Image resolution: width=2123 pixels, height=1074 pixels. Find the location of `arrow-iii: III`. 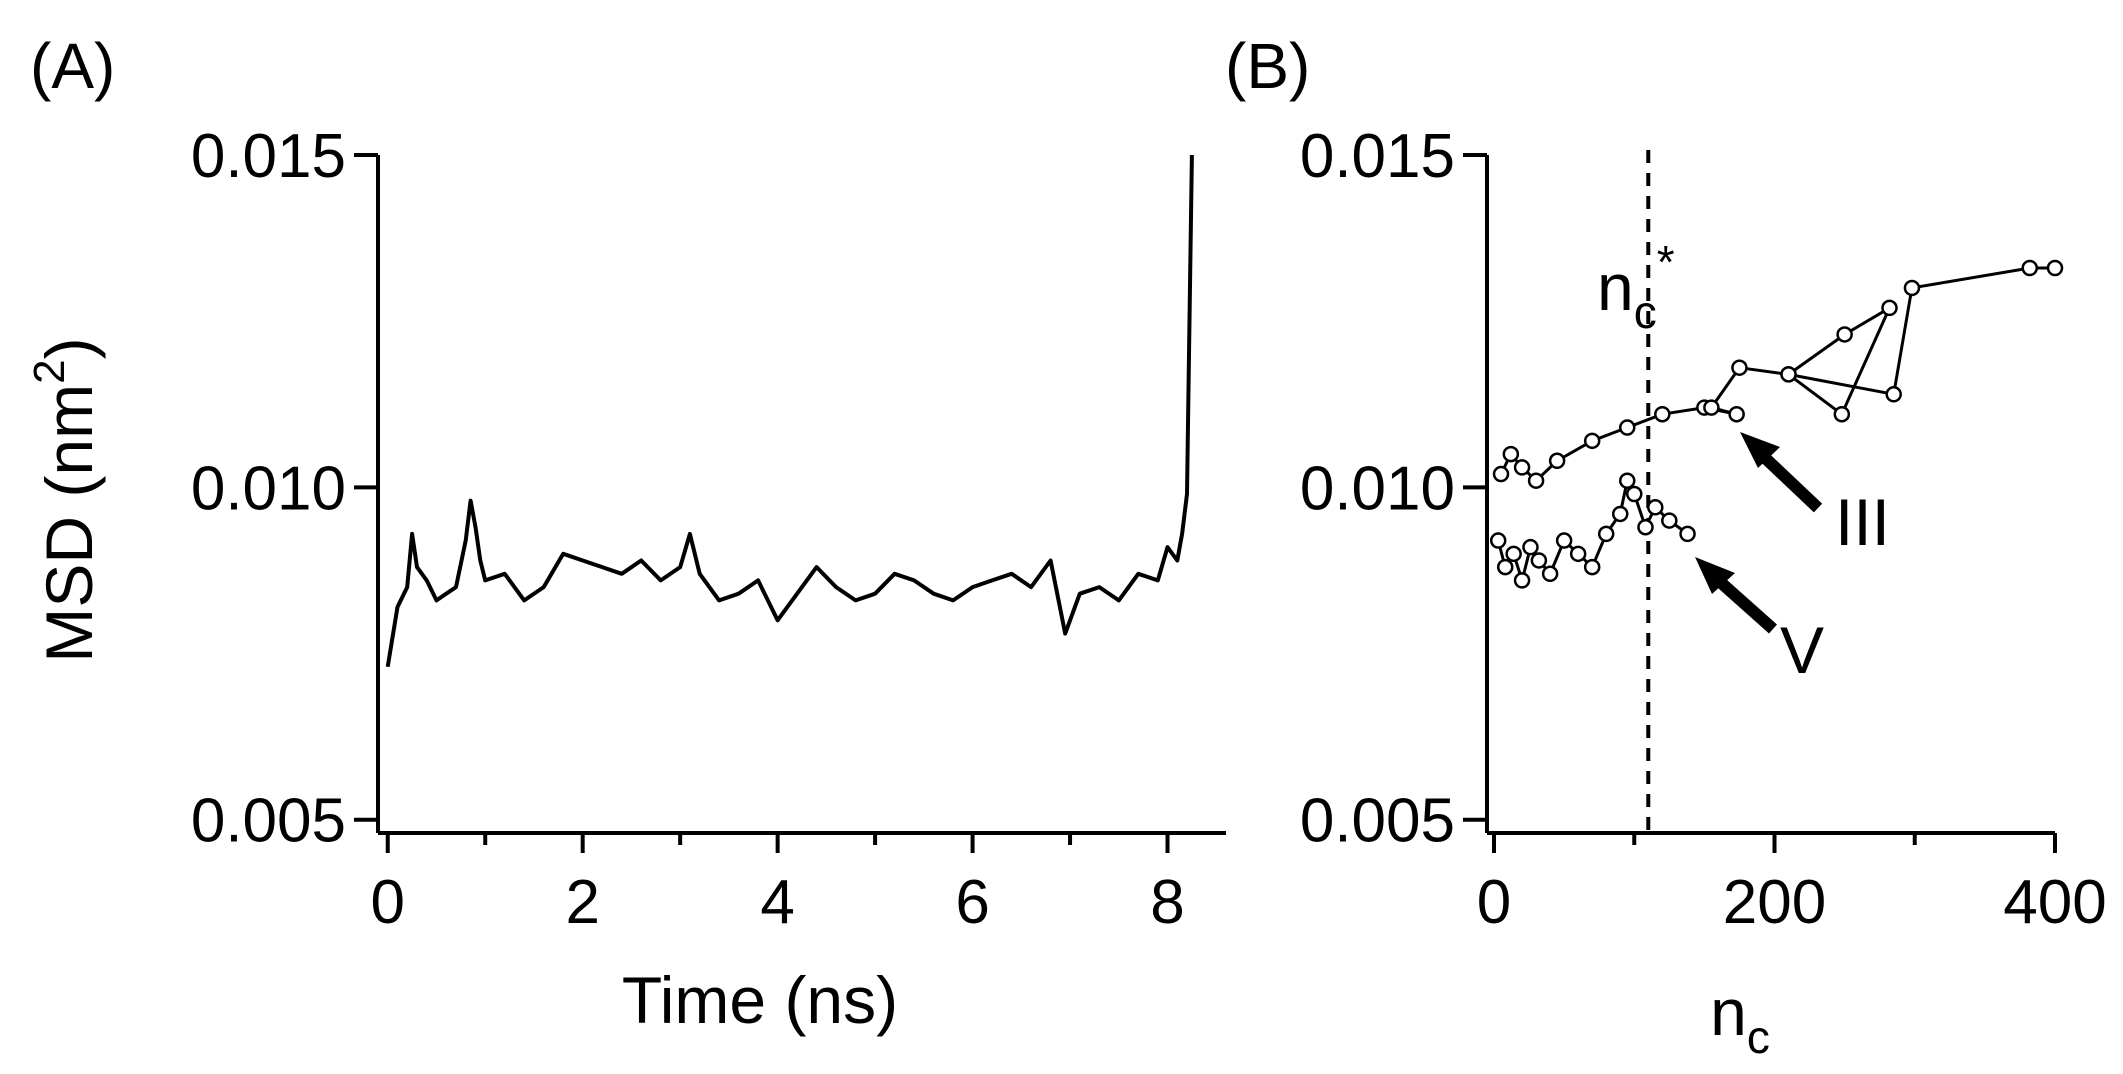

arrow-iii: III is located at coordinates (1815, 495).